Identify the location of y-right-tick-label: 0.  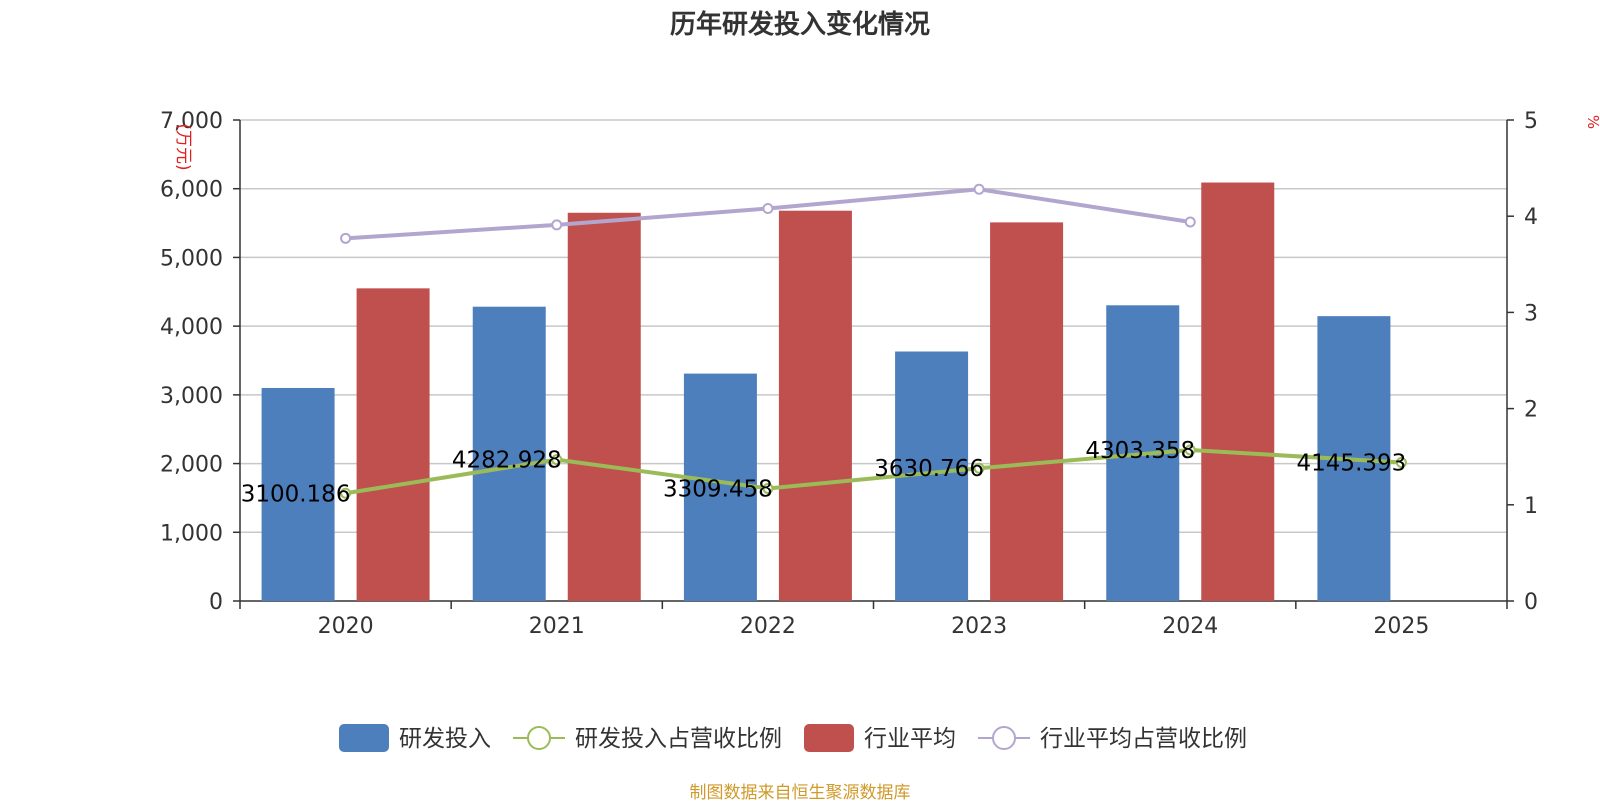
(1531, 602).